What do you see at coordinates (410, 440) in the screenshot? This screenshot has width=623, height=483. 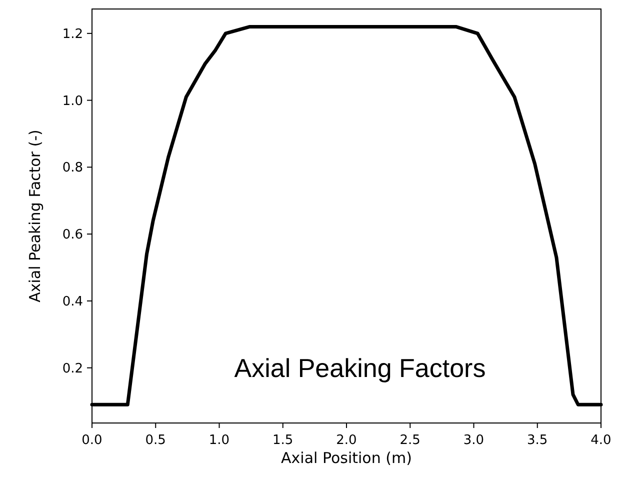 I see `x-tick-label: 2.5` at bounding box center [410, 440].